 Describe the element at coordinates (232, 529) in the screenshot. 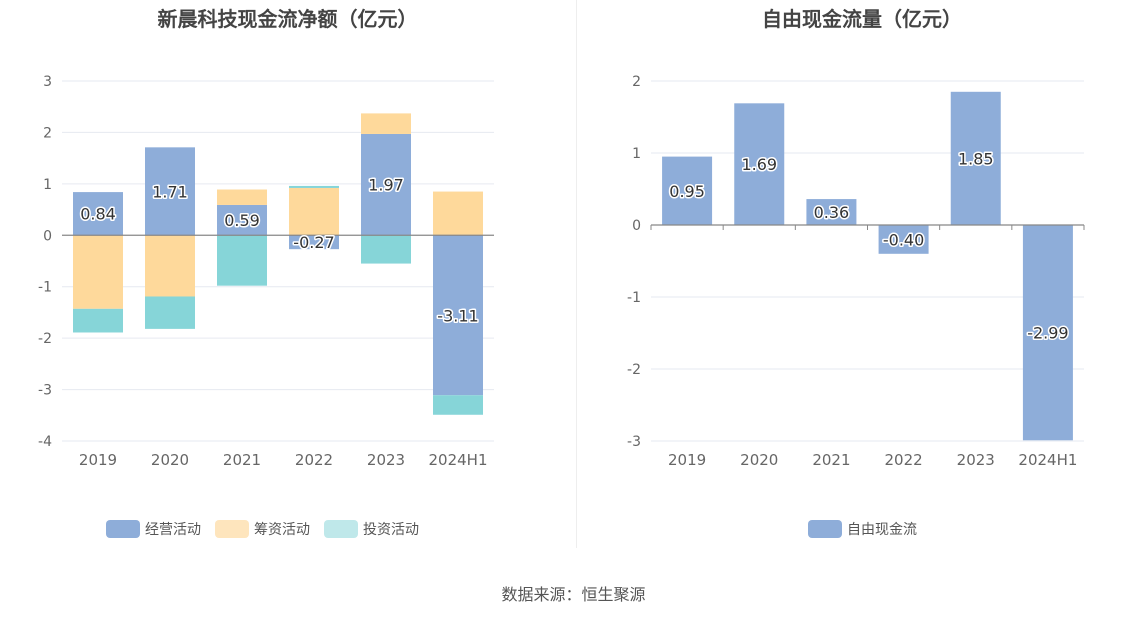

I see `legend-swatch-financing` at that location.